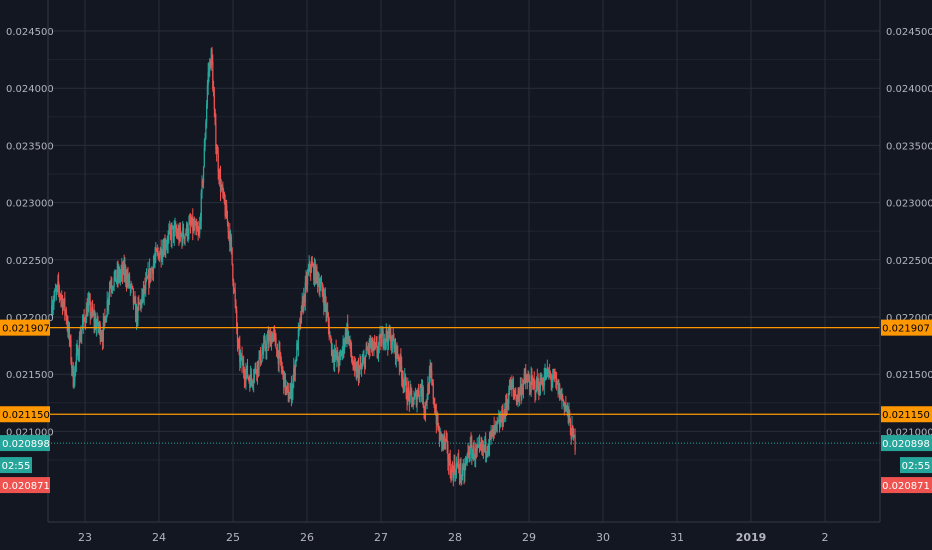 The image size is (932, 550). What do you see at coordinates (233, 537) in the screenshot?
I see `x-tick-label: 25` at bounding box center [233, 537].